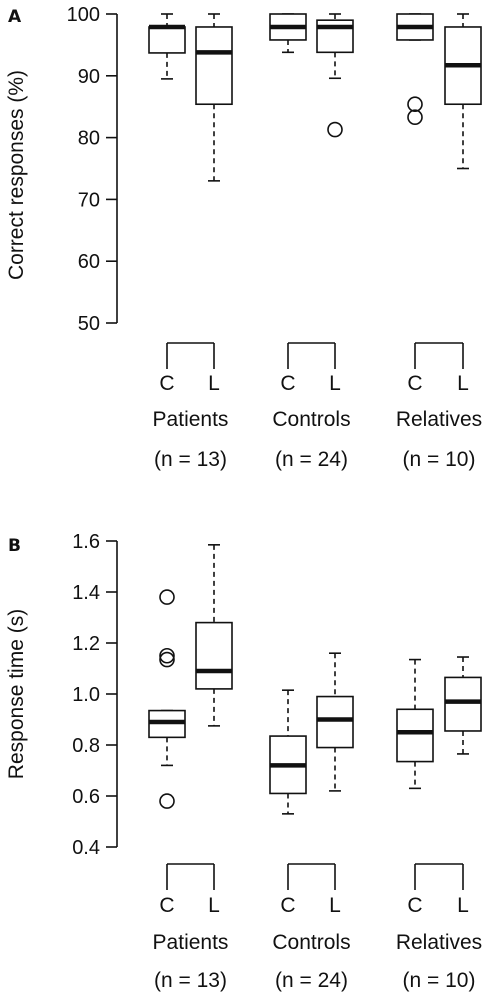 Image resolution: width=496 pixels, height=995 pixels. I want to click on panel-b-group-label-relatives: Relatives, so click(439, 942).